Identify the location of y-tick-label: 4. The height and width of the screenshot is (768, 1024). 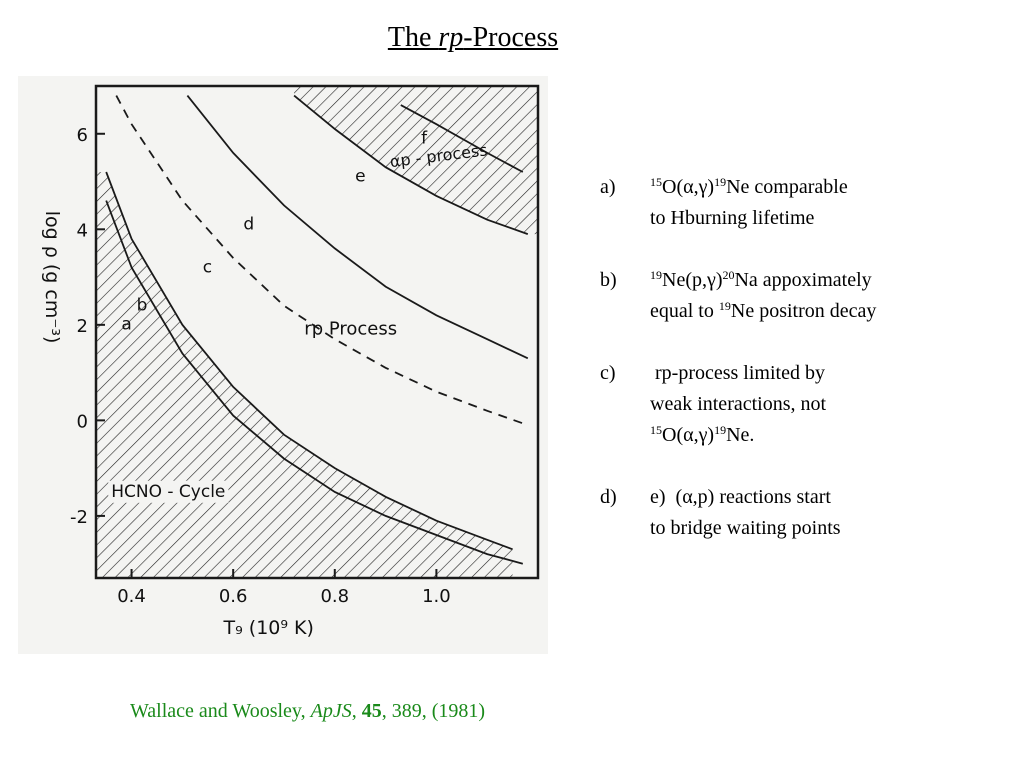
(82, 230).